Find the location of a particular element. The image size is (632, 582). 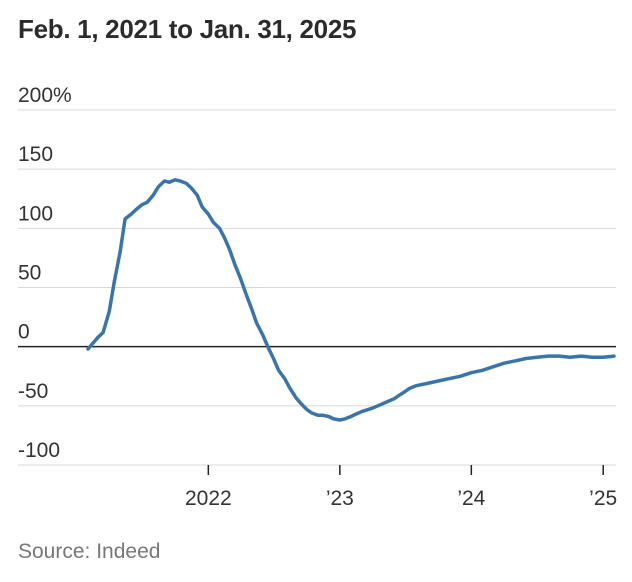

y-tick-label: 150 is located at coordinates (35, 154).